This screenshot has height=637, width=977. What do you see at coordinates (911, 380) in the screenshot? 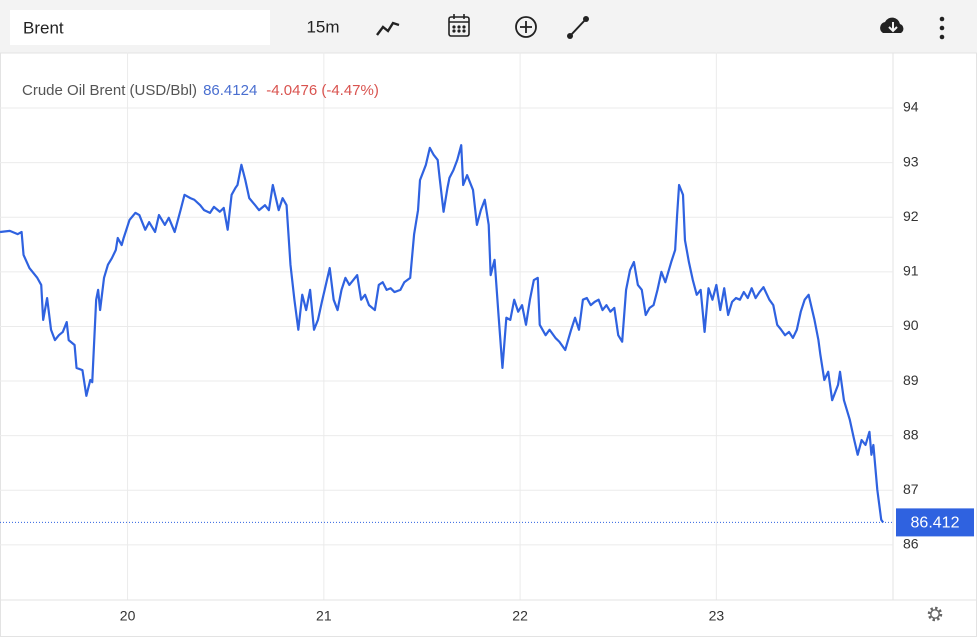
I see `y-tick-label: 89` at bounding box center [911, 380].